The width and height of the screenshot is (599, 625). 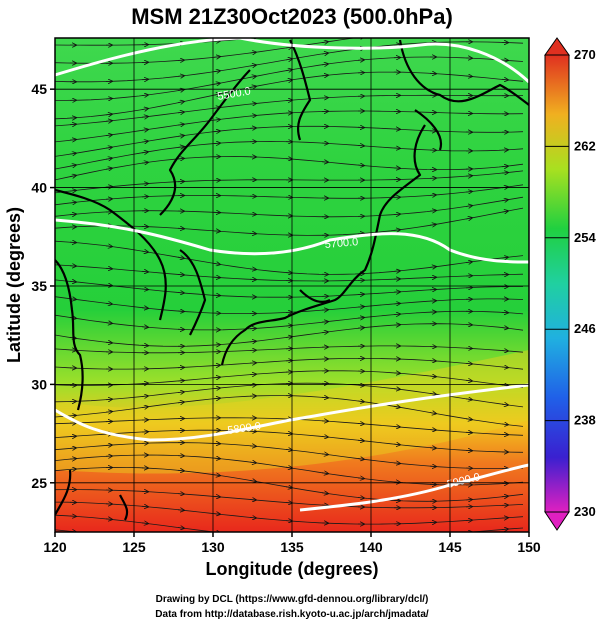 I want to click on streamline, so click(x=156, y=42).